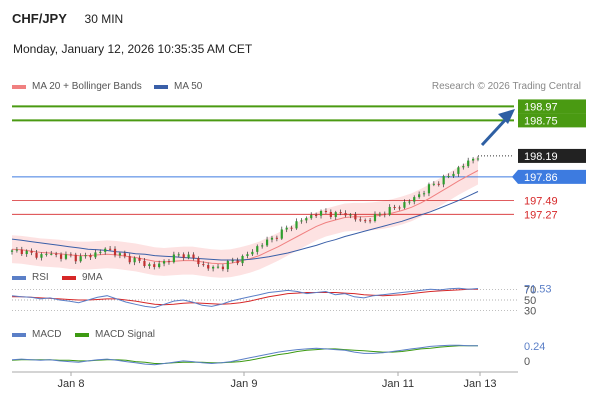 The height and width of the screenshot is (400, 590). What do you see at coordinates (47, 334) in the screenshot?
I see `legend-macd-label: MACD` at bounding box center [47, 334].